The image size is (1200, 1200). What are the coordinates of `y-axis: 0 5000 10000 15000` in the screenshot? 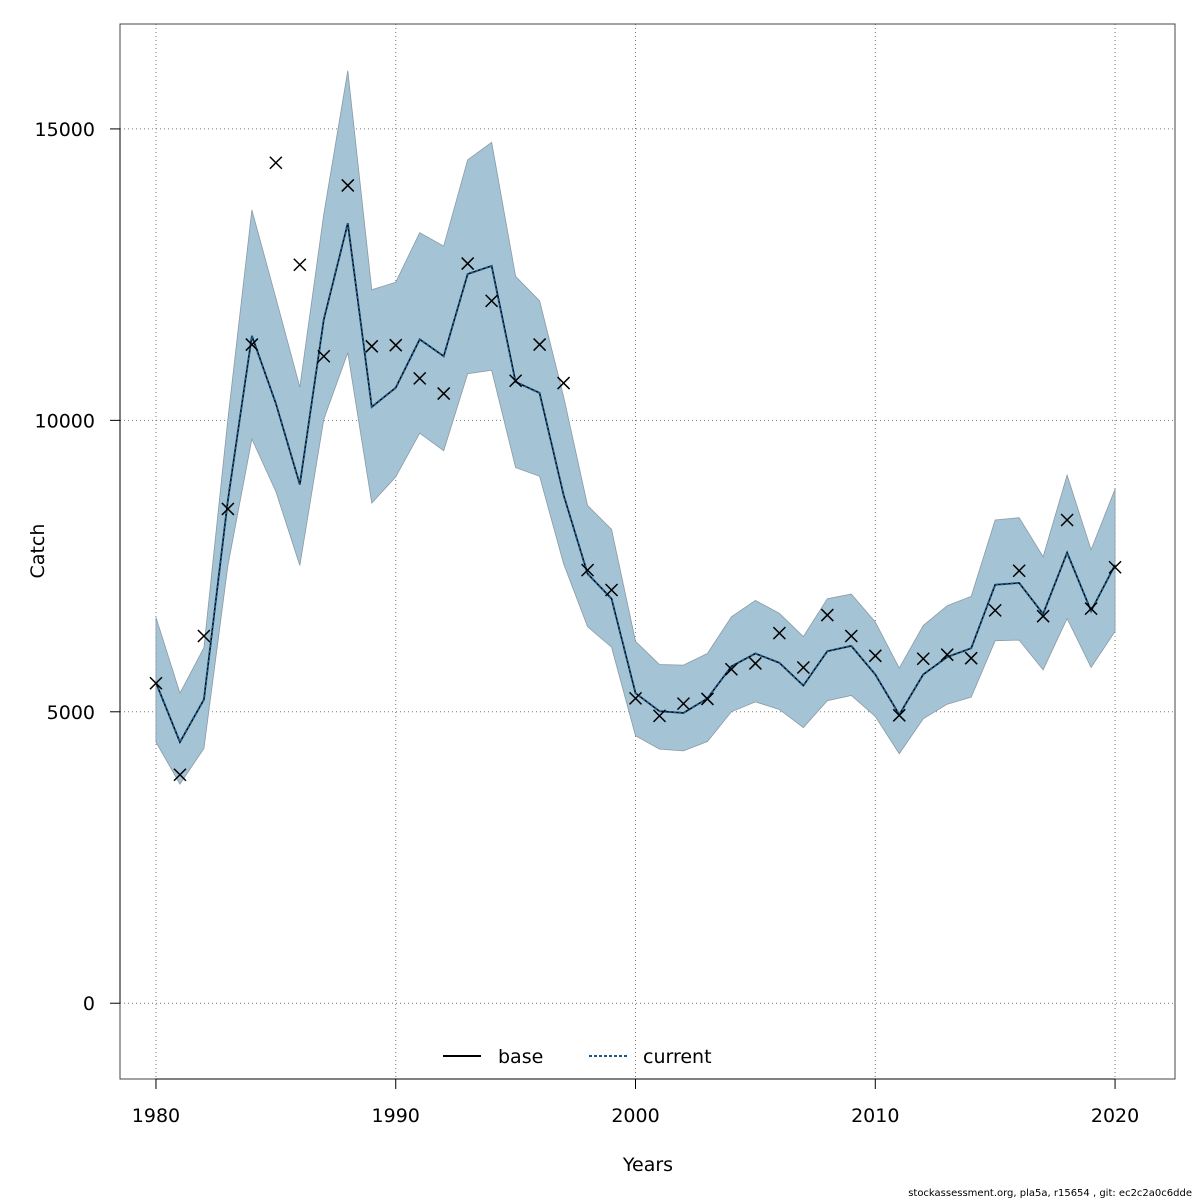 It's located at (78, 567).